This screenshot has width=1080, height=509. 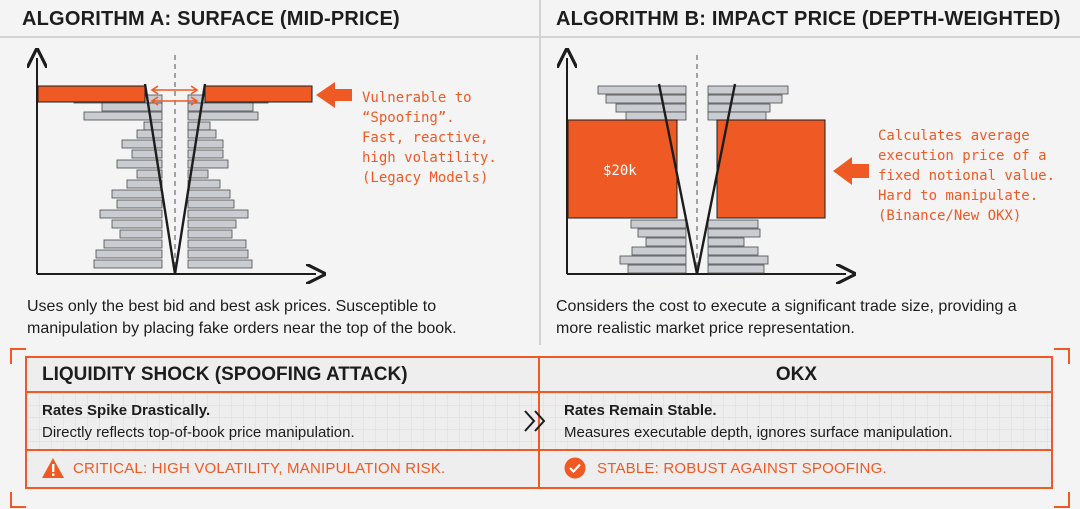 I want to click on panel-divider, so click(x=540, y=172).